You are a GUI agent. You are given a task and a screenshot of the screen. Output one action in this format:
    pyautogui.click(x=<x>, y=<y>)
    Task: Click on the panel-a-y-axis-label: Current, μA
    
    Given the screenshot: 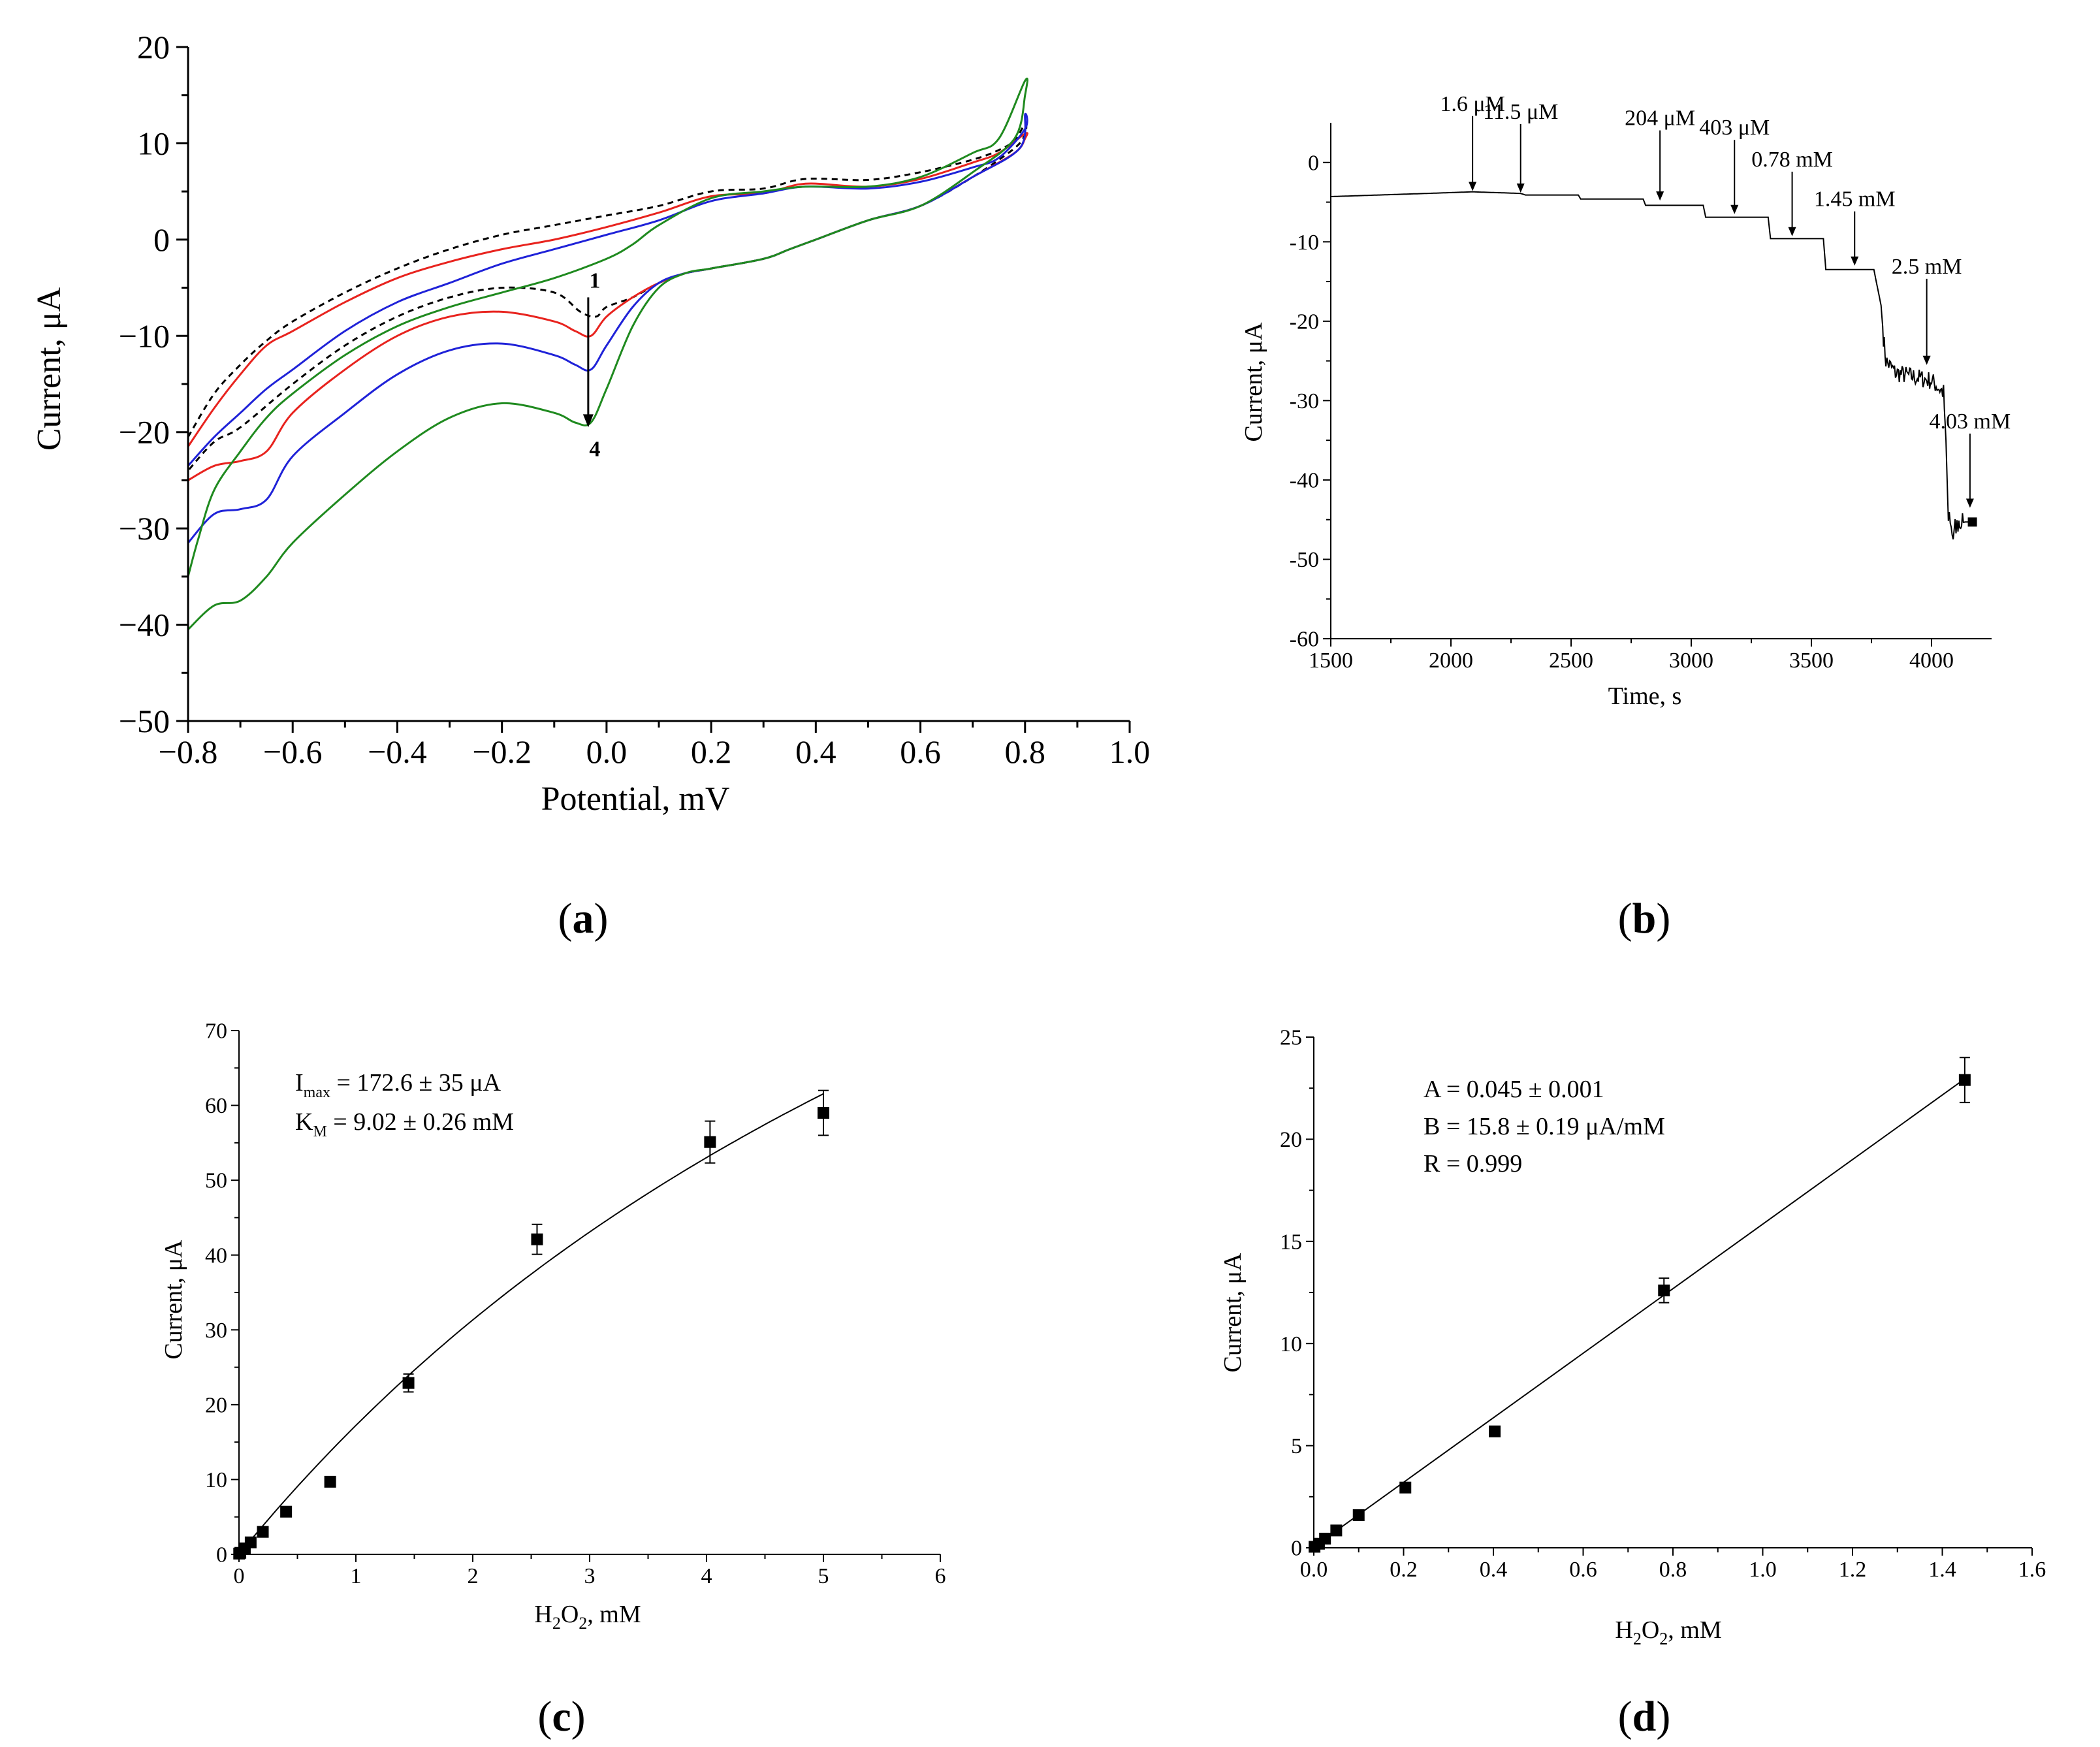 What is the action you would take?
    pyautogui.click(x=50, y=369)
    